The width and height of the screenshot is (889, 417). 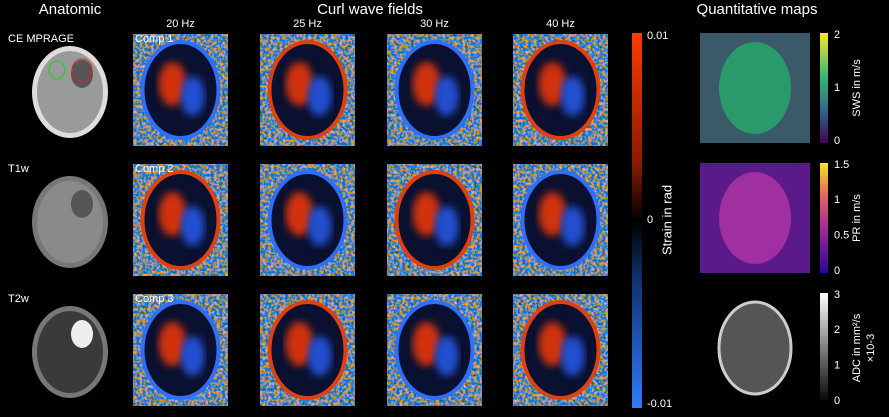 I want to click on section-title: Curl wave fields, so click(x=370, y=9).